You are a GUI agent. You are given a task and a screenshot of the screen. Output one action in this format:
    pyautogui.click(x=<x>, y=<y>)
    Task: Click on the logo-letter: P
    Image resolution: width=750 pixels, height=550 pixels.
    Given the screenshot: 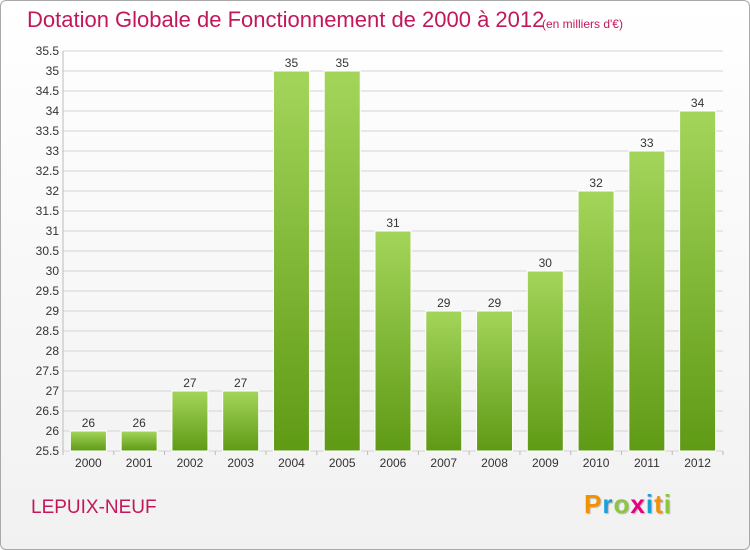 What is the action you would take?
    pyautogui.click(x=593, y=504)
    